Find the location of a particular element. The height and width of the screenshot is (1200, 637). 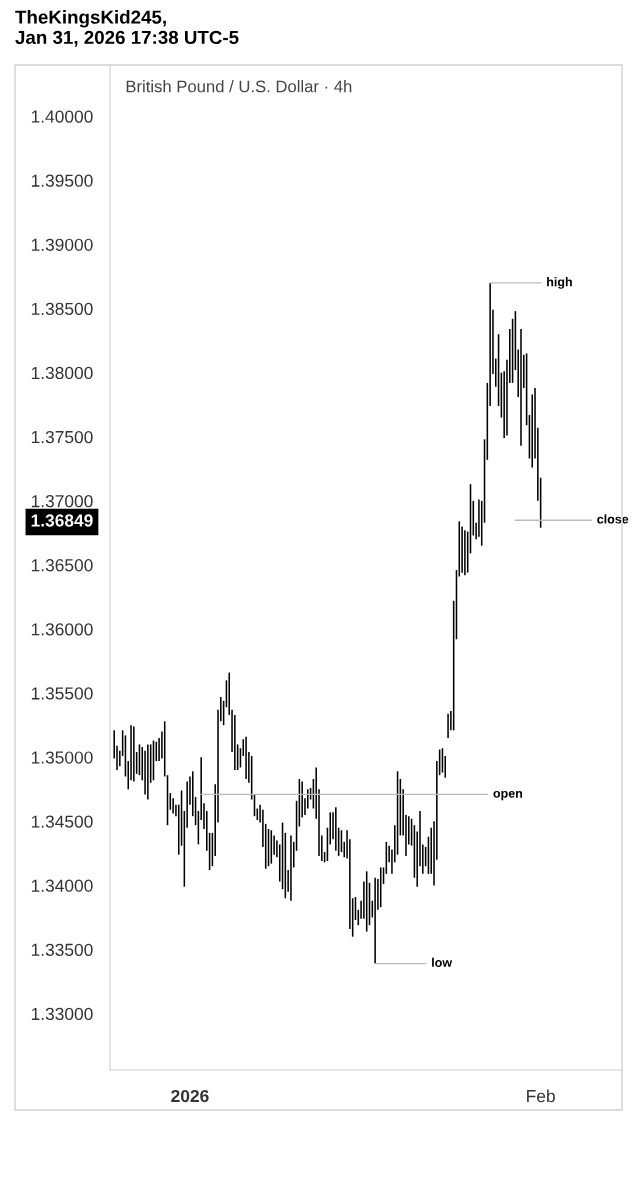

y-tick-label: 1.35000 is located at coordinates (62, 757).